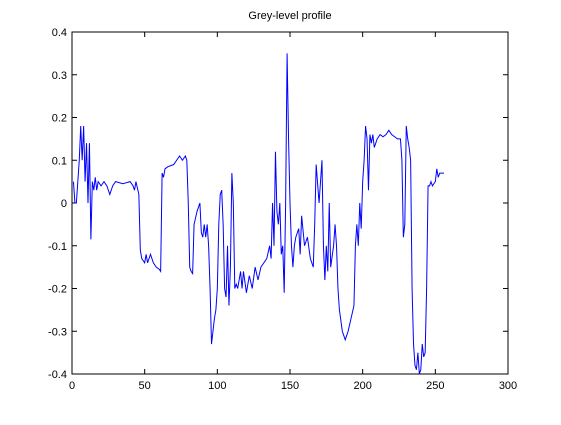 This screenshot has height=425, width=561. Describe the element at coordinates (59, 33) in the screenshot. I see `y-tick-label: 0.4` at that location.